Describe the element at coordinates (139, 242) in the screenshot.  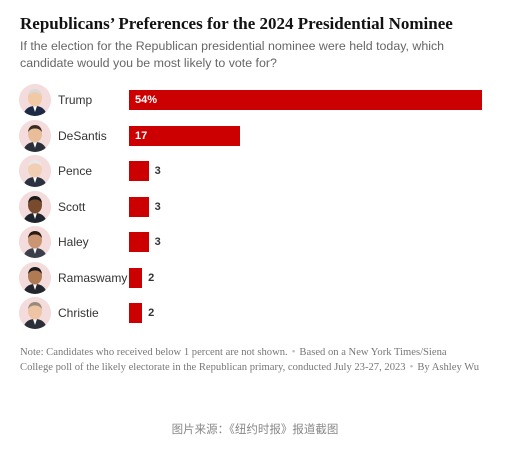
I see `bar-haley` at that location.